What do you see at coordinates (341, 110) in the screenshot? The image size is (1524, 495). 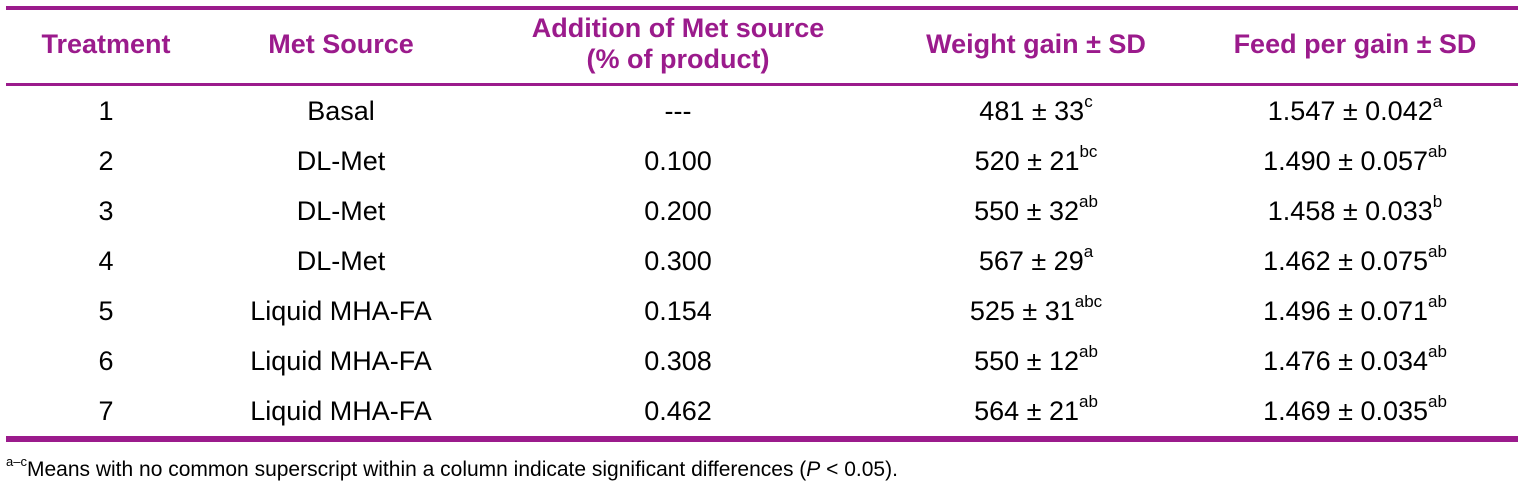 I see `cell-source: Basal` at bounding box center [341, 110].